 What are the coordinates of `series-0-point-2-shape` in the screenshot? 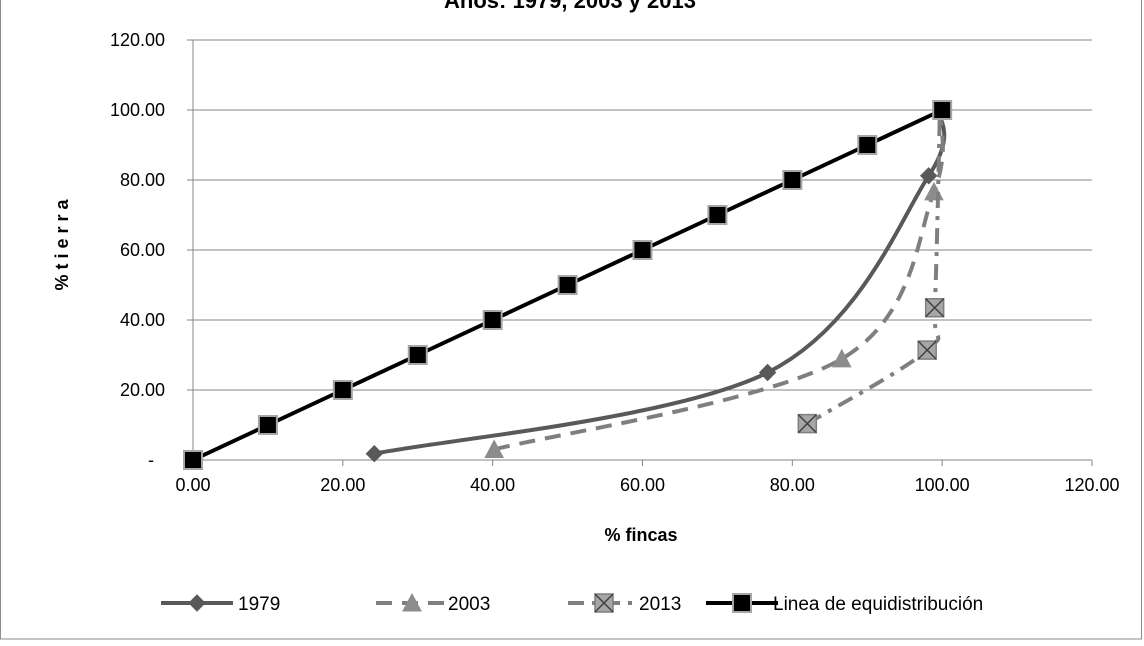 It's located at (928, 176).